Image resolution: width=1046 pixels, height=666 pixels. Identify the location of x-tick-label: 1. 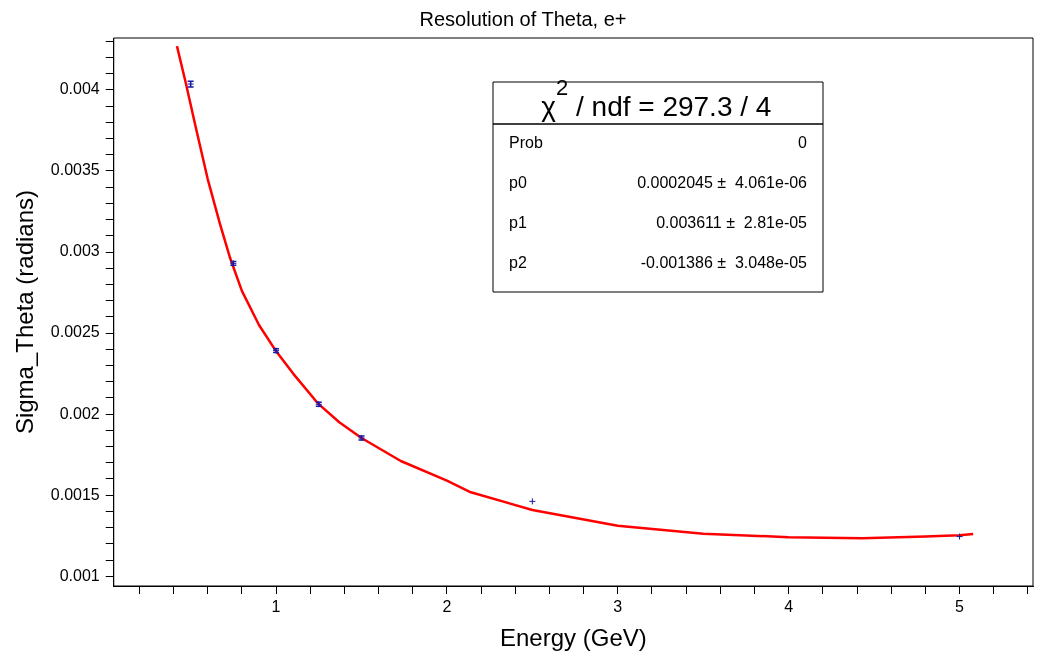
(276, 607).